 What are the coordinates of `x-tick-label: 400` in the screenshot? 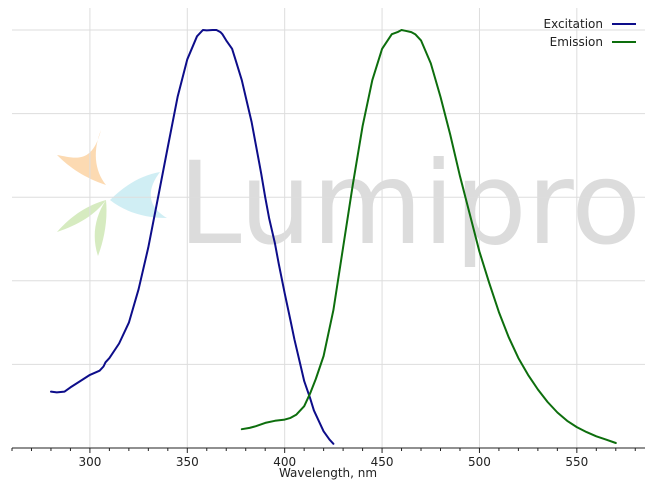 It's located at (284, 462).